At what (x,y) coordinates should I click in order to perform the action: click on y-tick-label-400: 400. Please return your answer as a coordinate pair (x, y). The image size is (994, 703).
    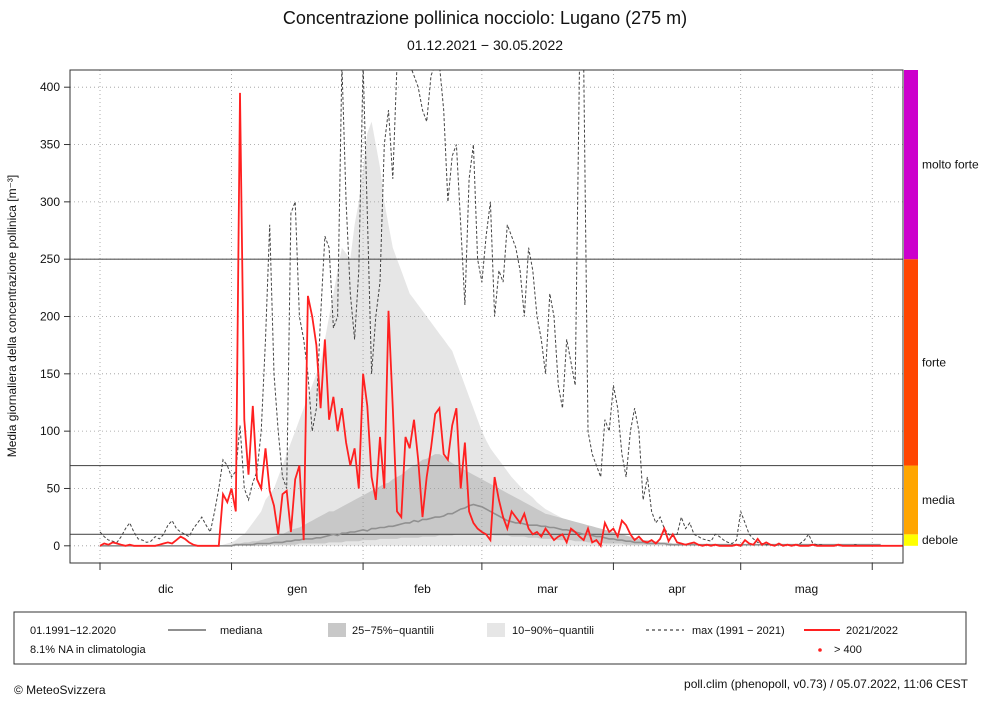
    Looking at the image, I should click on (50, 87).